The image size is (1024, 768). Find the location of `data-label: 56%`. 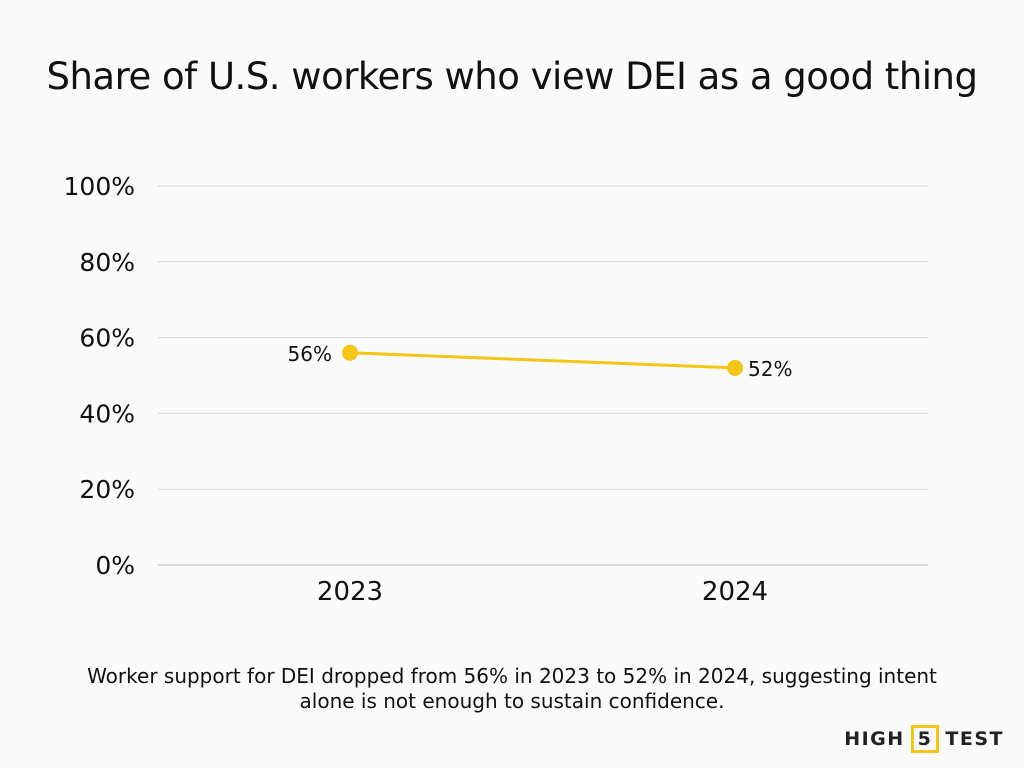

data-label: 56% is located at coordinates (310, 354).